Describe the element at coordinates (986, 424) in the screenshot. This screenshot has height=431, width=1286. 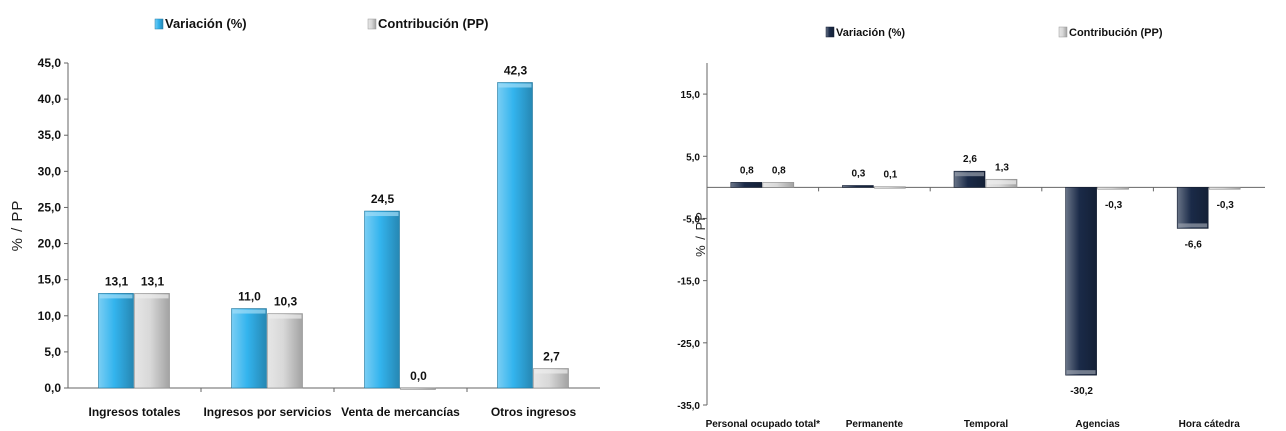
I see `x-tick-label: Temporal` at that location.